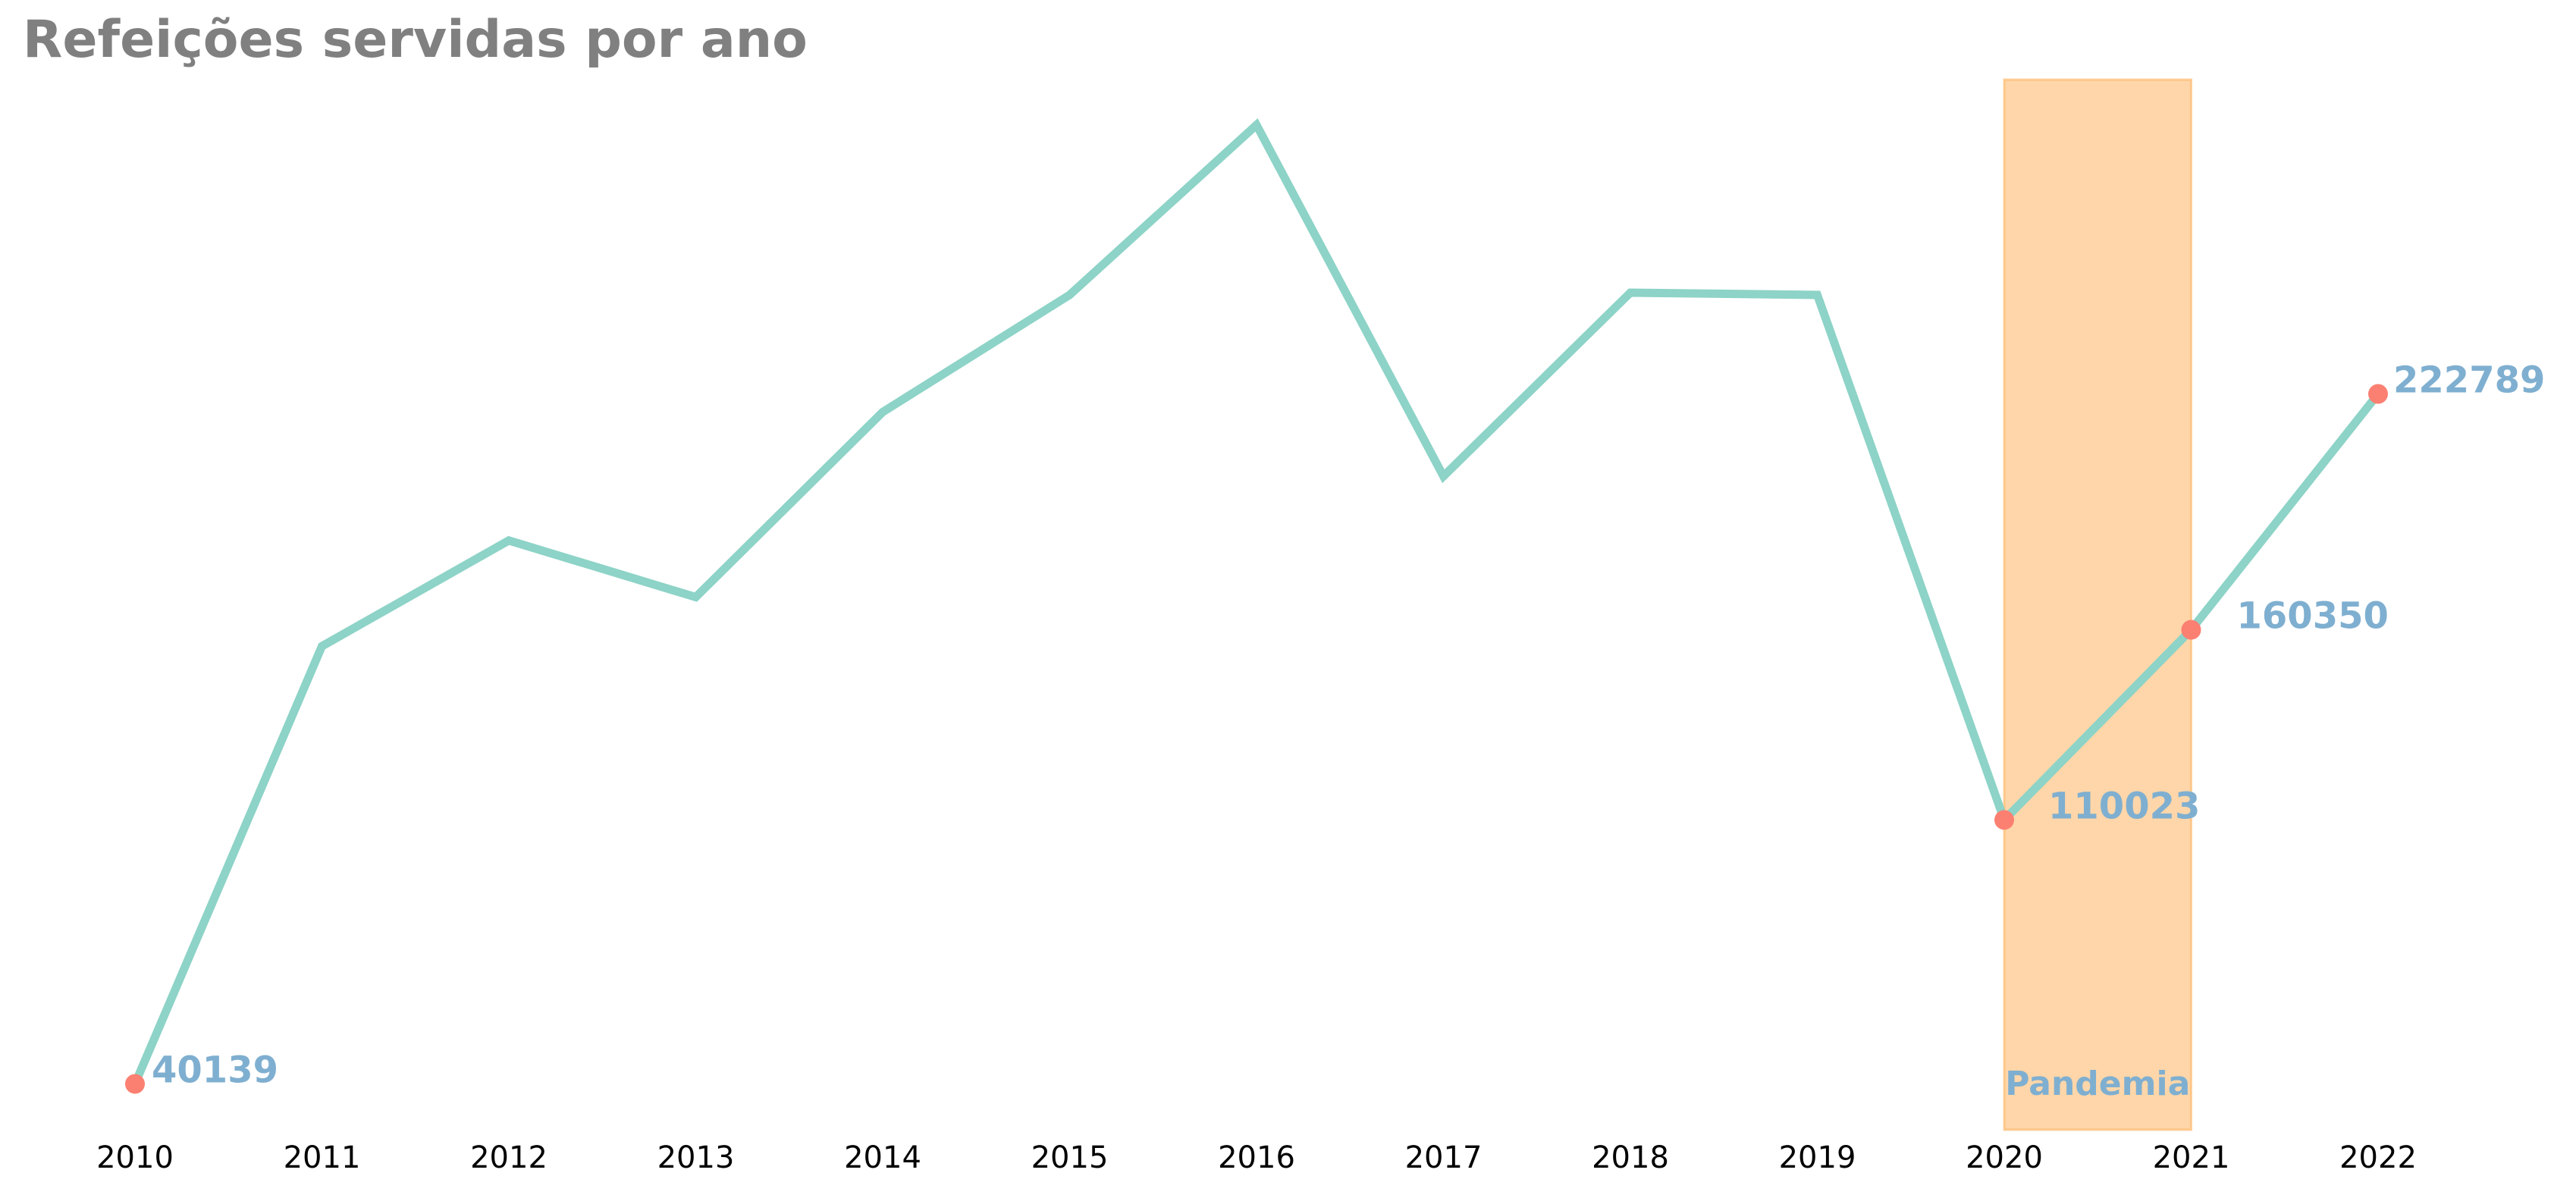  Describe the element at coordinates (2313, 617) in the screenshot. I see `data-label-2021: 160350` at that location.